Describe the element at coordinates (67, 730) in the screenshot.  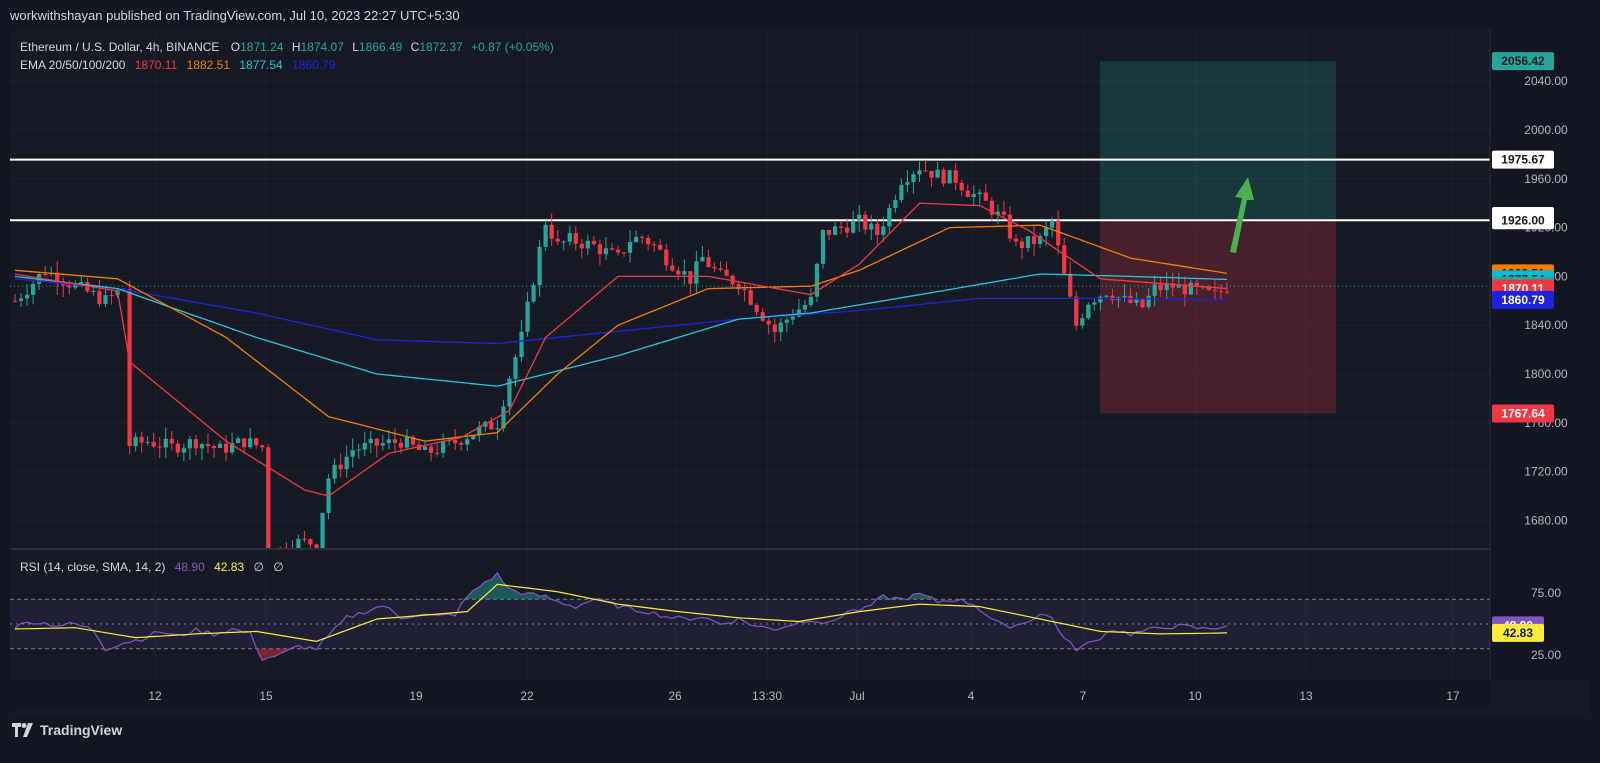
I see `tradingview-brand: TradingView` at that location.